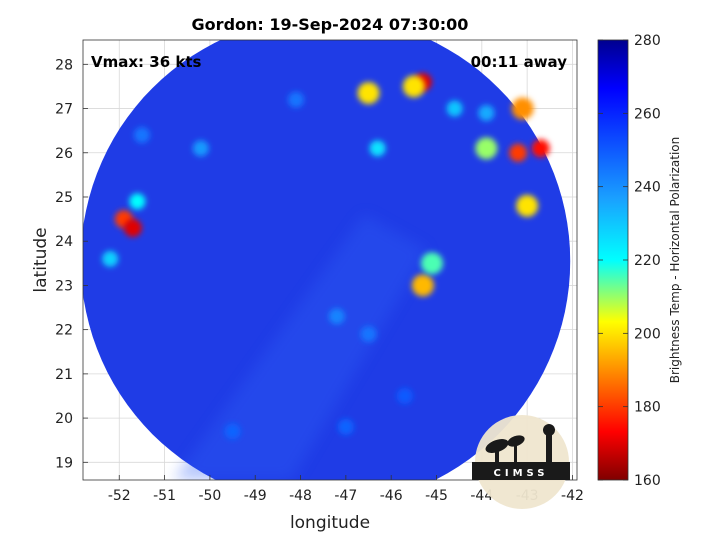 The width and height of the screenshot is (720, 540). Describe the element at coordinates (64, 65) in the screenshot. I see `y-tick-label: 28` at that location.